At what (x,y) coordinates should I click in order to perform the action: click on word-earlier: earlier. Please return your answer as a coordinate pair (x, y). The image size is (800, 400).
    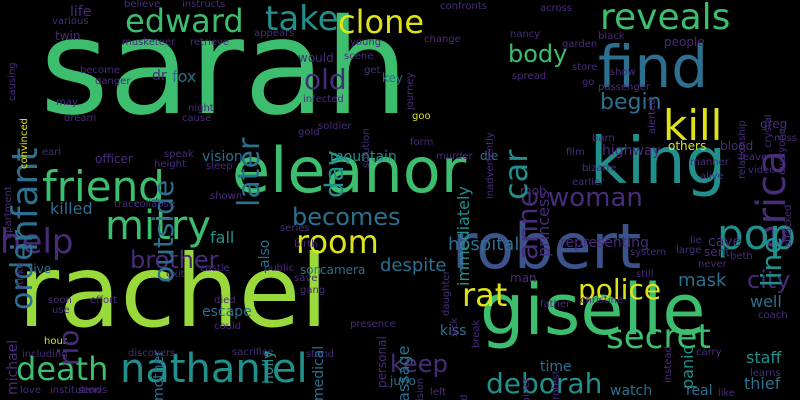
    Looking at the image, I should click on (588, 182).